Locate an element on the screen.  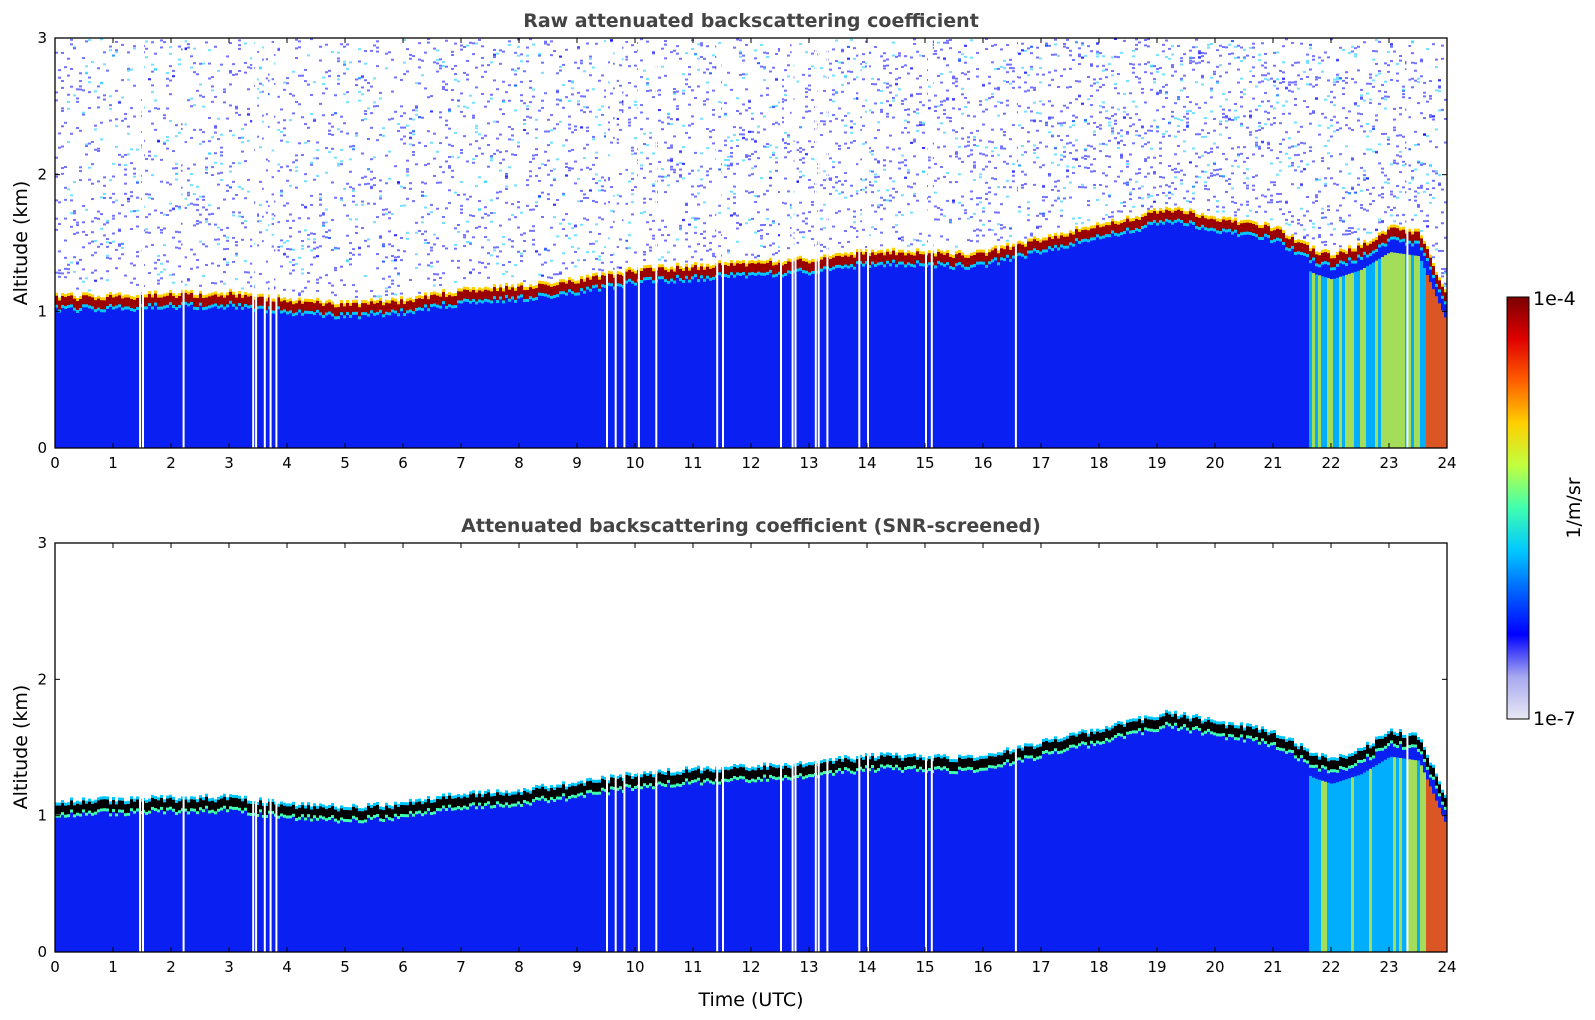
colorbar-unit-label: 1/m/sr is located at coordinates (1574, 507).